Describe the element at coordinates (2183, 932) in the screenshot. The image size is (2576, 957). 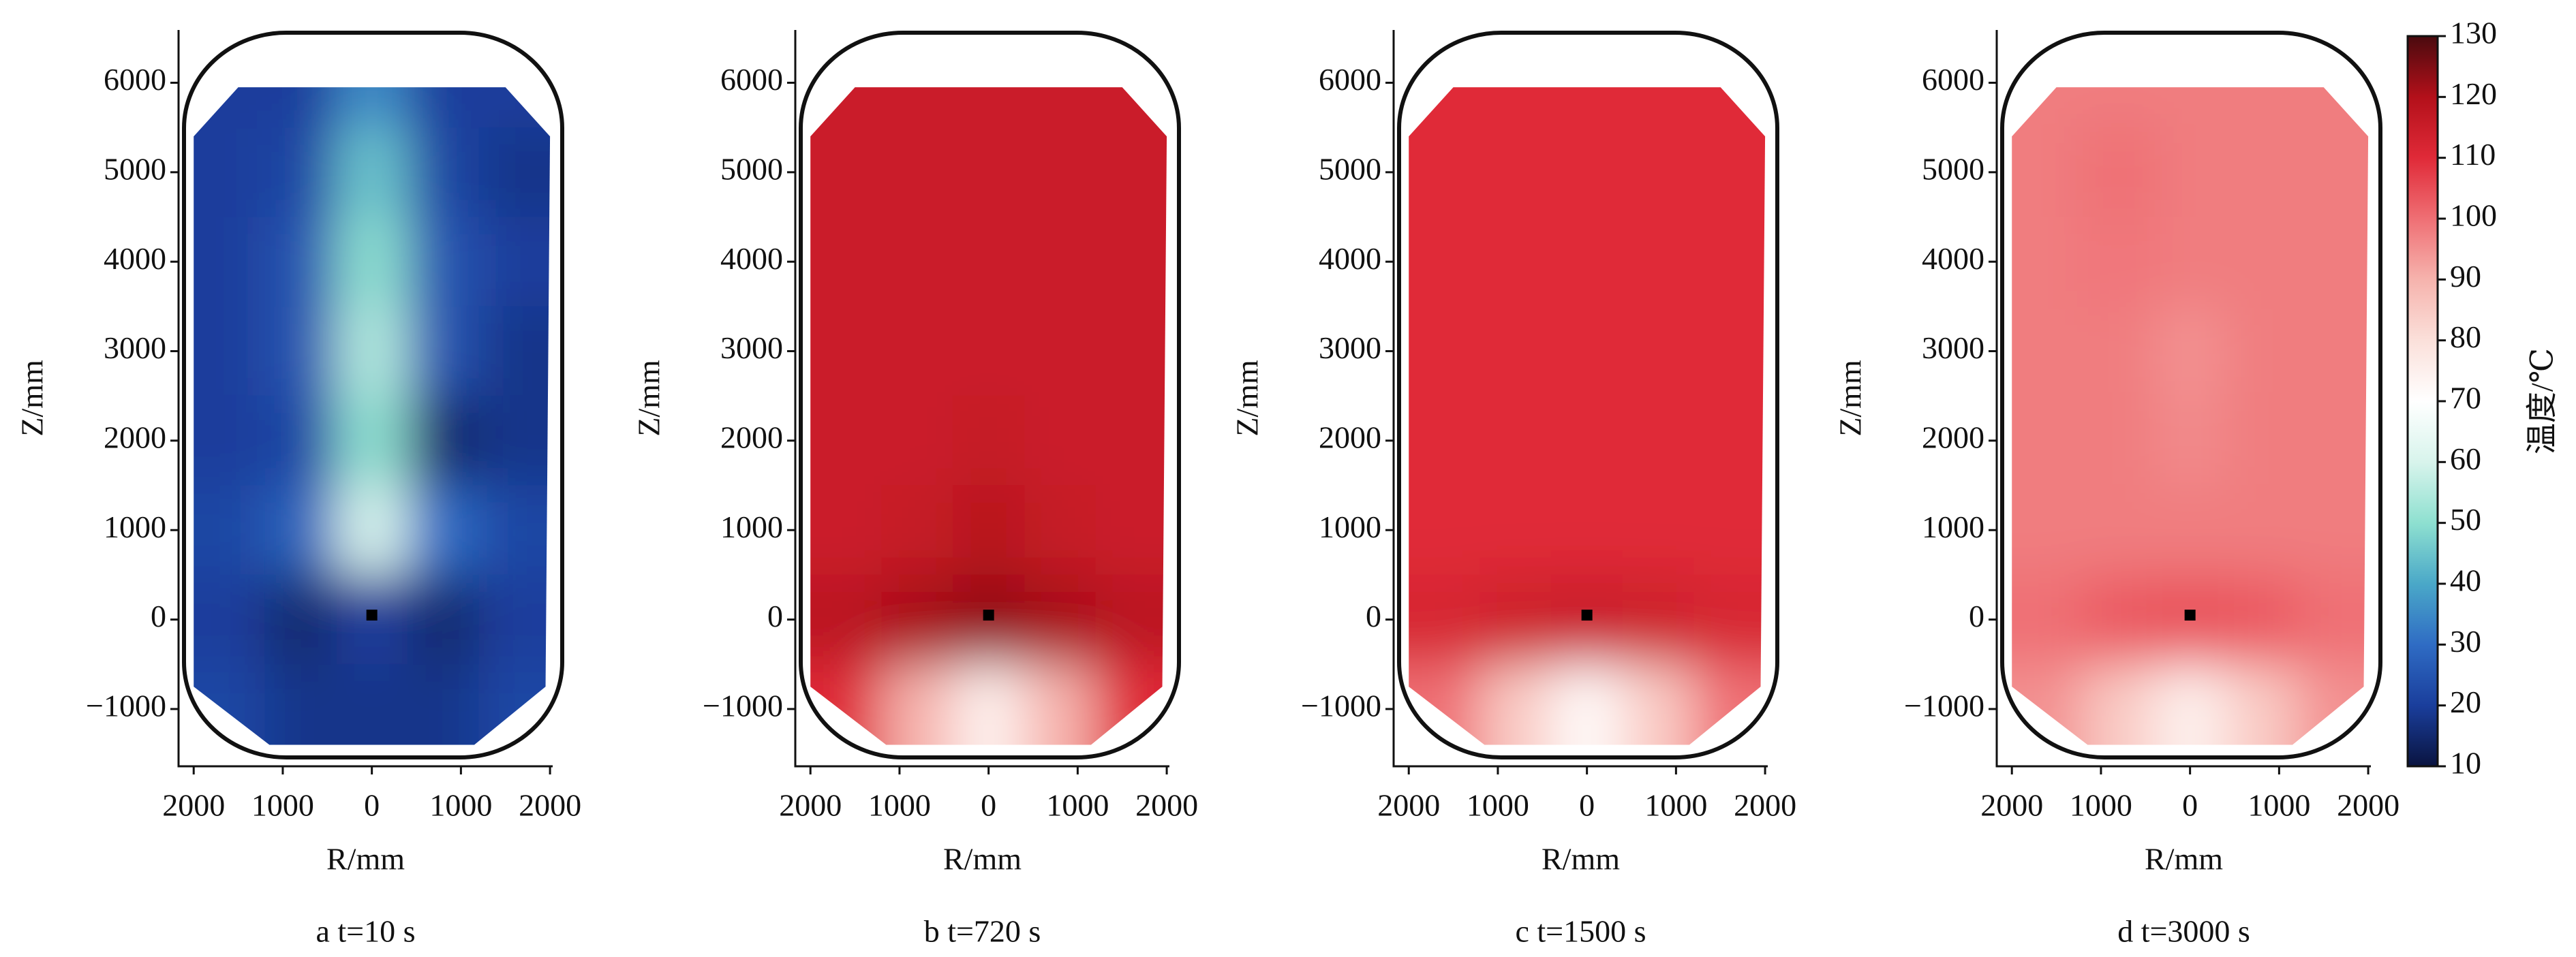
I see `caption: d t=3000 s` at that location.